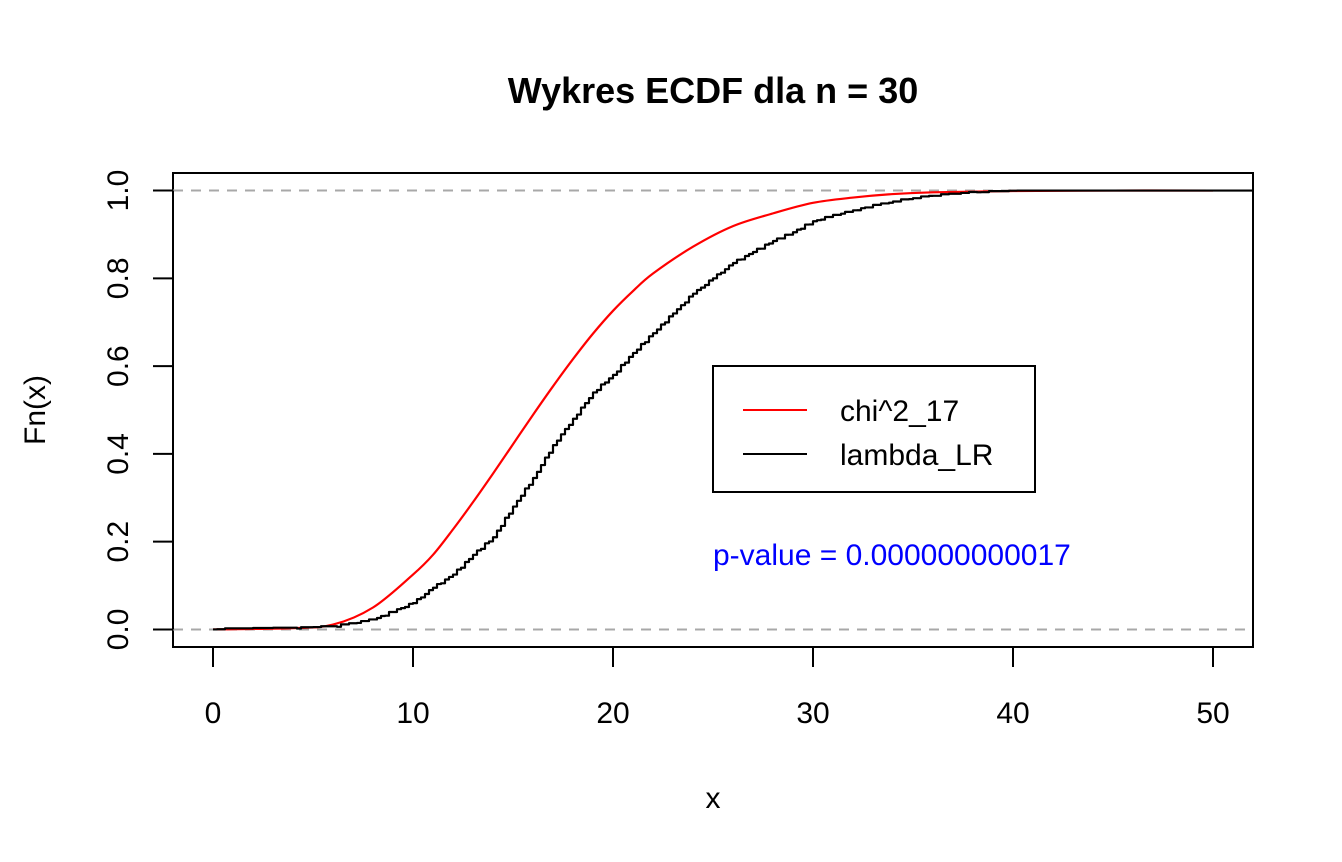 The width and height of the screenshot is (1342, 862). What do you see at coordinates (138, 410) in the screenshot?
I see `y-axis: 0.0 0.2 0.4 0.6 0.8 1.0` at bounding box center [138, 410].